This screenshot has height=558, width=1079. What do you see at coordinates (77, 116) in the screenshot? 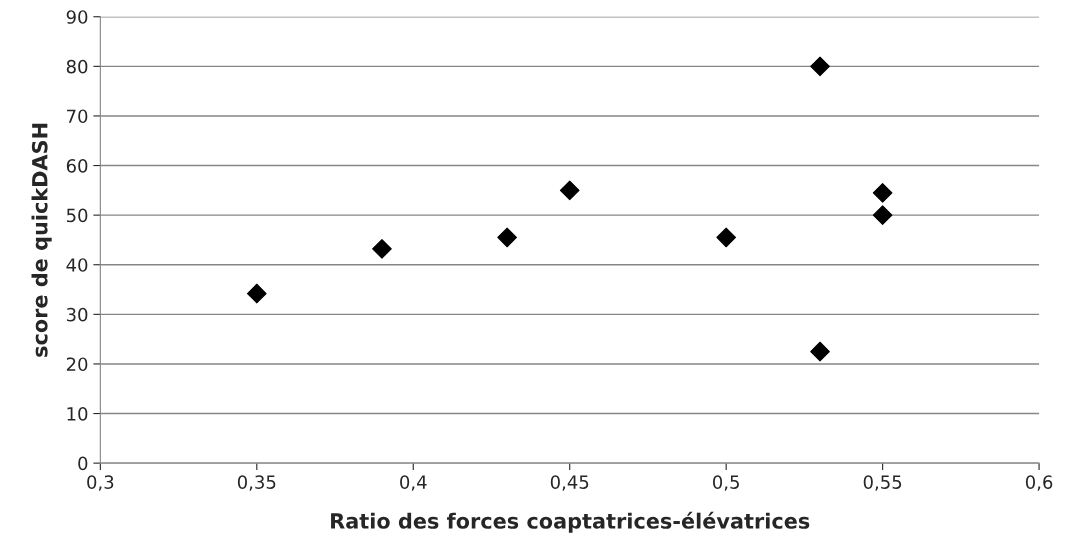
I see `y-tick-label: 70` at bounding box center [77, 116].